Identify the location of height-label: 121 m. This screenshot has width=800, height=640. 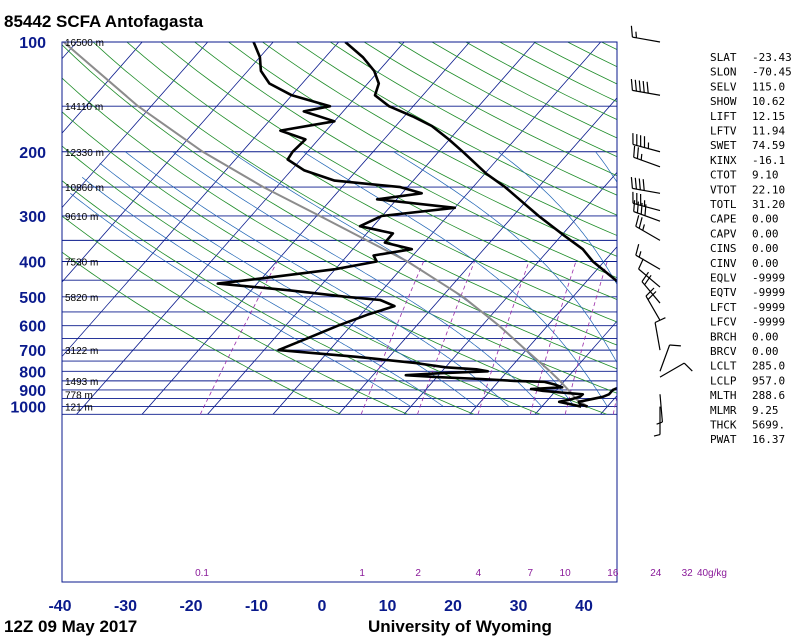
(79, 408).